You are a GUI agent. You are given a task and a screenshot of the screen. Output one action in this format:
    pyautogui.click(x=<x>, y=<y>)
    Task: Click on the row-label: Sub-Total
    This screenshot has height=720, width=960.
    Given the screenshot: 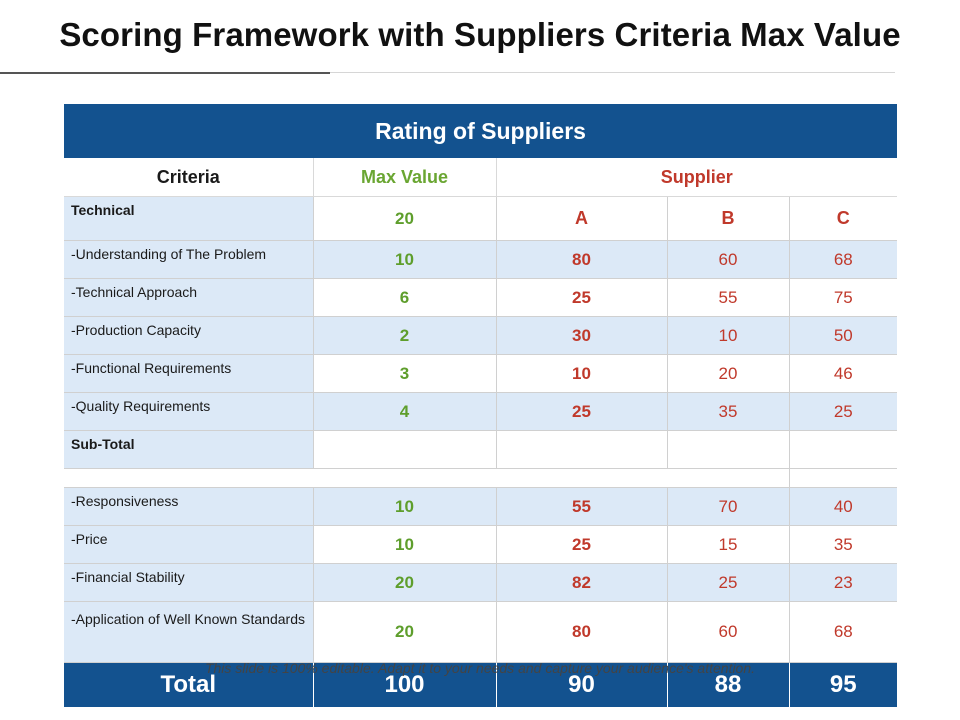 What is the action you would take?
    pyautogui.click(x=189, y=449)
    